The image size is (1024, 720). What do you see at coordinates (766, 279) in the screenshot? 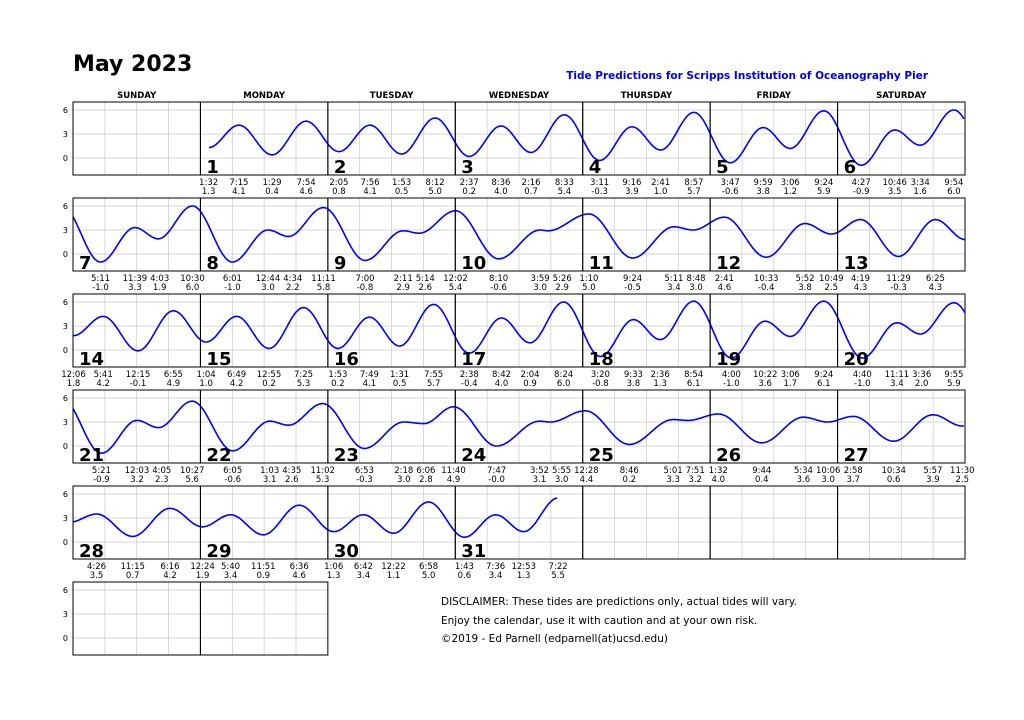
I see `tide-time-label: 10:33` at bounding box center [766, 279].